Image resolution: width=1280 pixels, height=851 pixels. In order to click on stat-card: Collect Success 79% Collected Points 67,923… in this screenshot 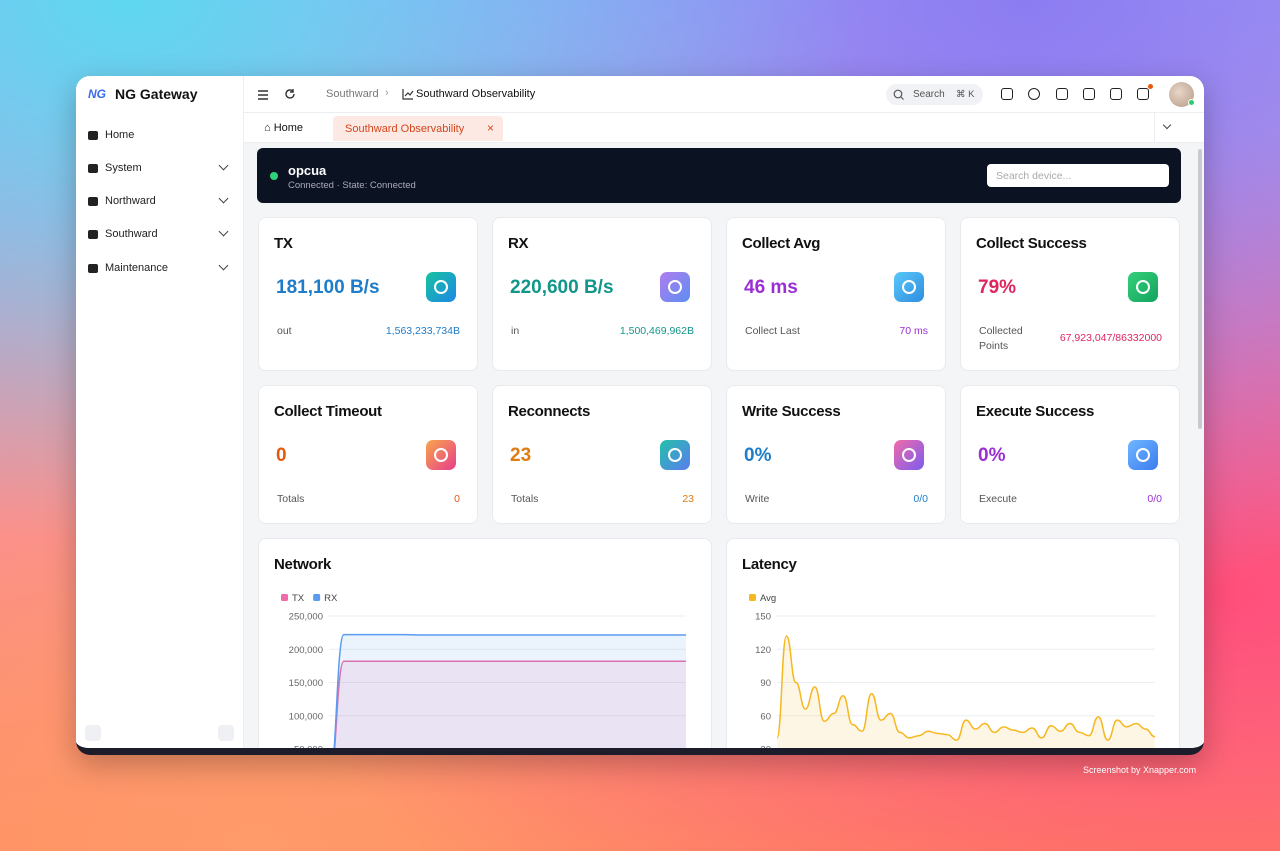, I will do `click(1070, 294)`.